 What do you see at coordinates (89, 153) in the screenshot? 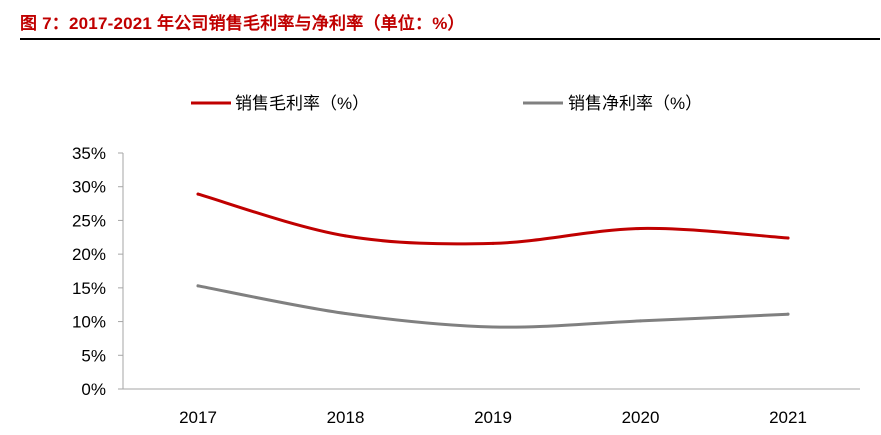
I see `y-tick-label: 35%` at bounding box center [89, 153].